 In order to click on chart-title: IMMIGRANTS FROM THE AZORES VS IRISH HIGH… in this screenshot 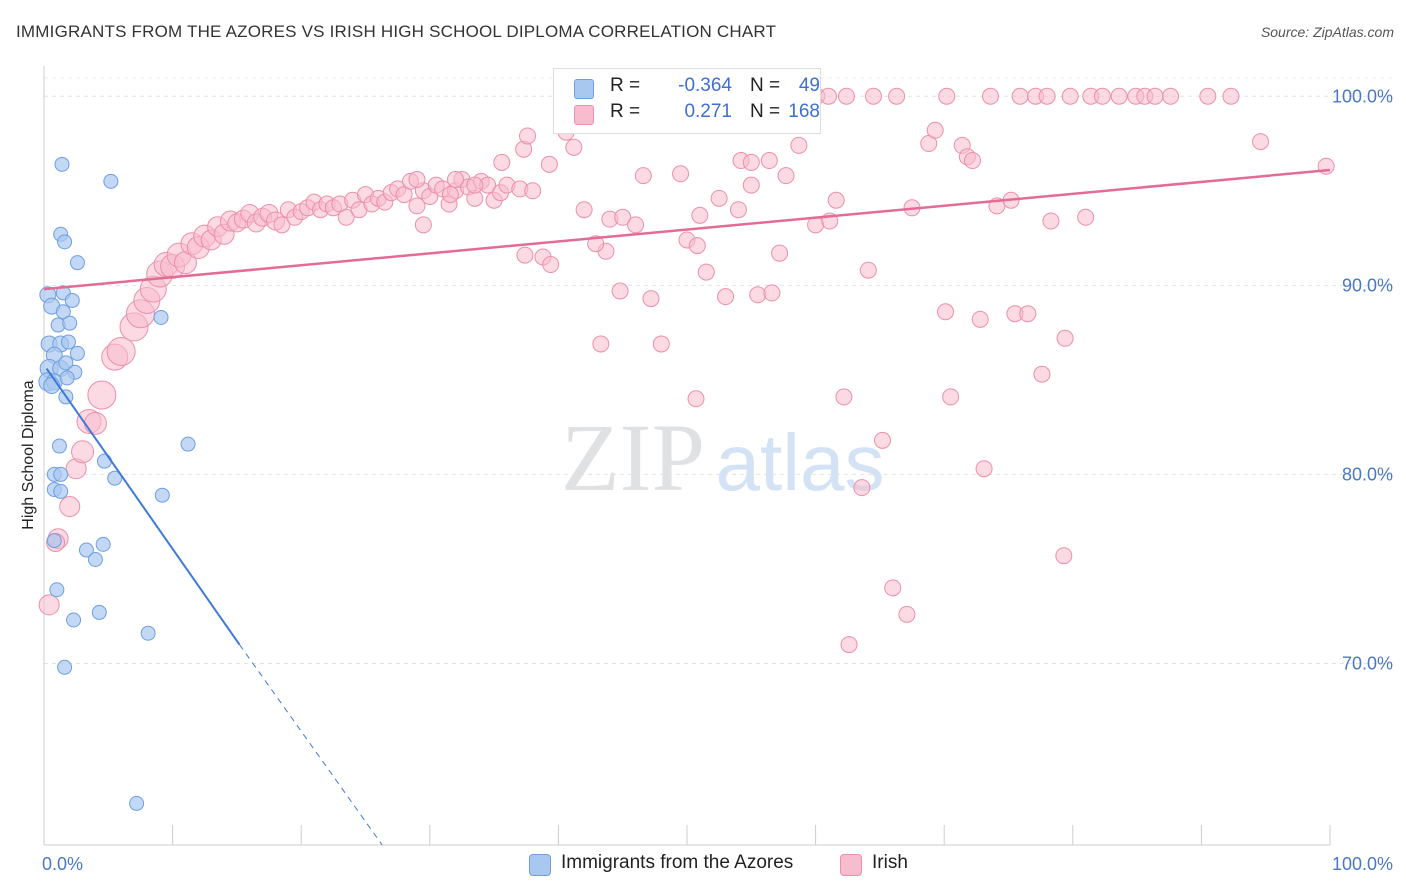, I will do `click(396, 31)`.